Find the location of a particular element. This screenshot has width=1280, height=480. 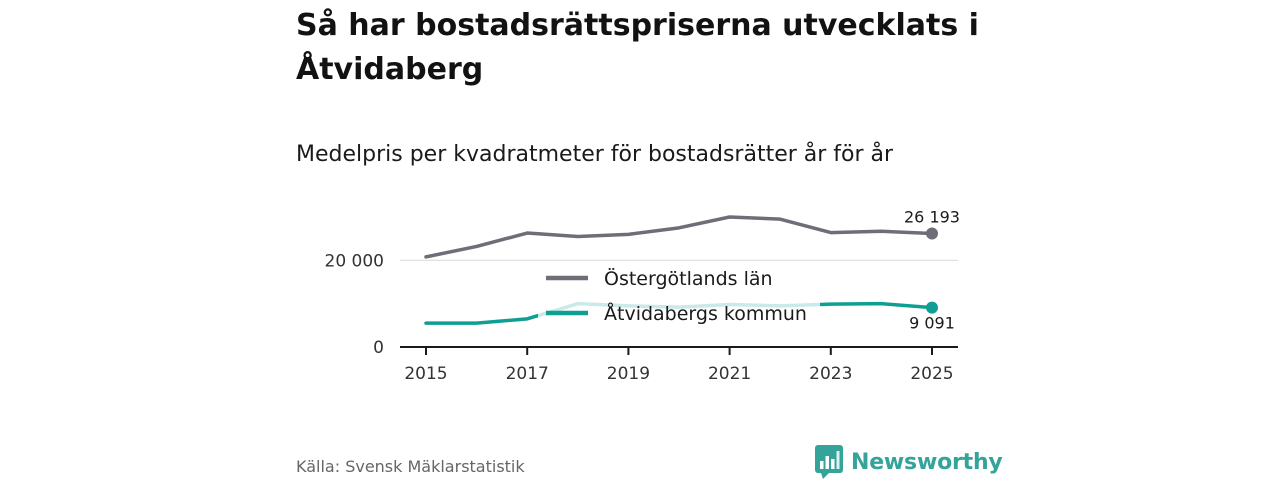

legend: Östergötlands län Åtvidabergs kommun is located at coordinates (679, 297).